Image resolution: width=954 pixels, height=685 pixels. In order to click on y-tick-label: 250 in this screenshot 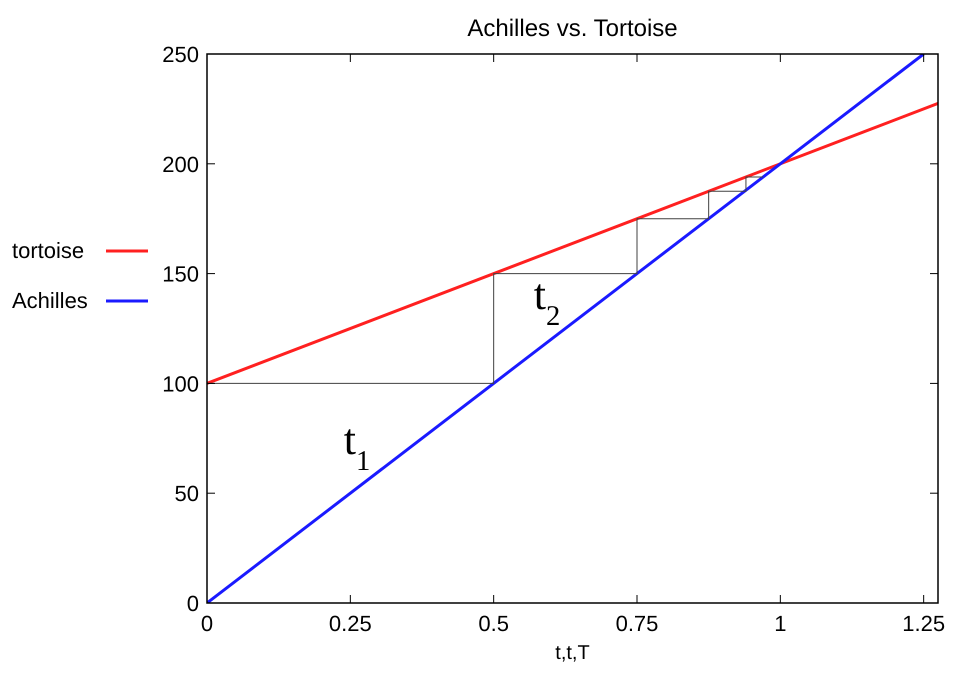, I will do `click(180, 54)`.